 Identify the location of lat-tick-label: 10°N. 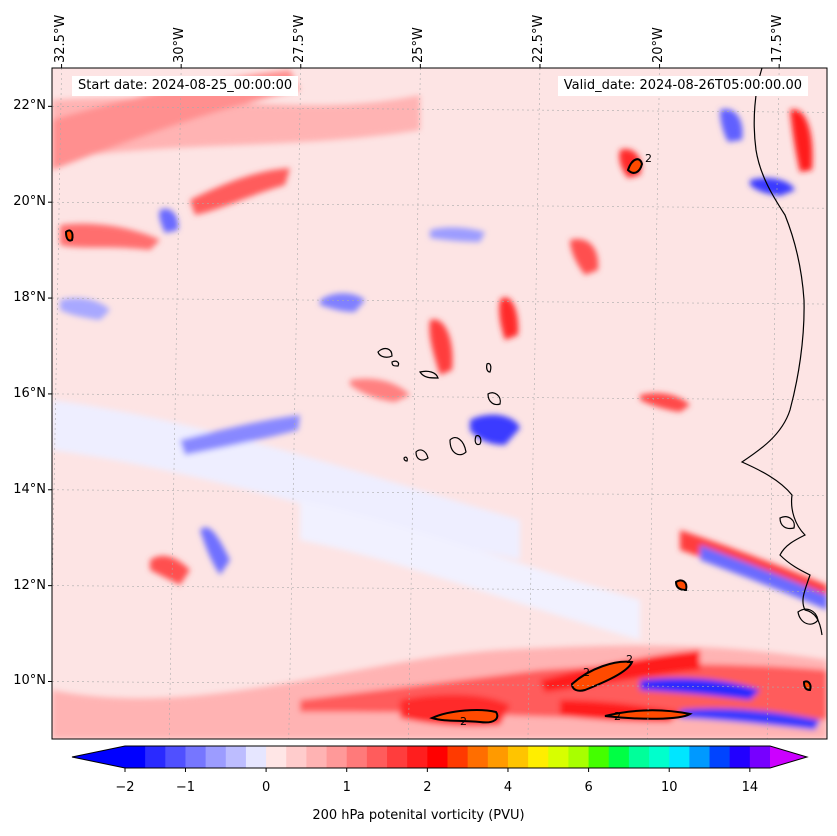
(29, 681).